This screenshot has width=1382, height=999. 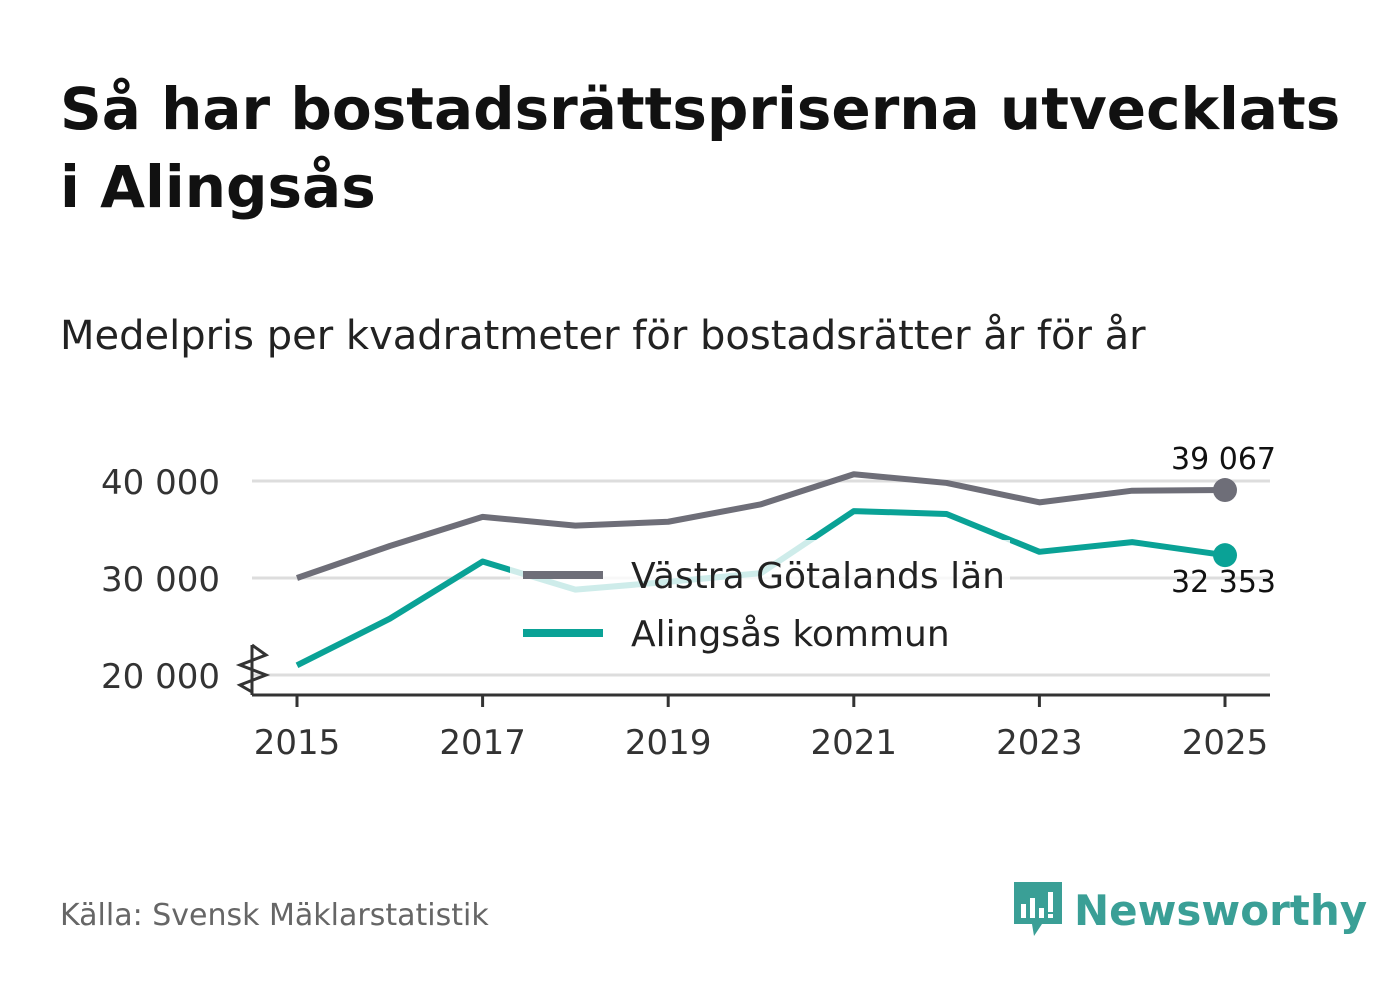 What do you see at coordinates (160, 580) in the screenshot?
I see `y-tick-label: 30 000` at bounding box center [160, 580].